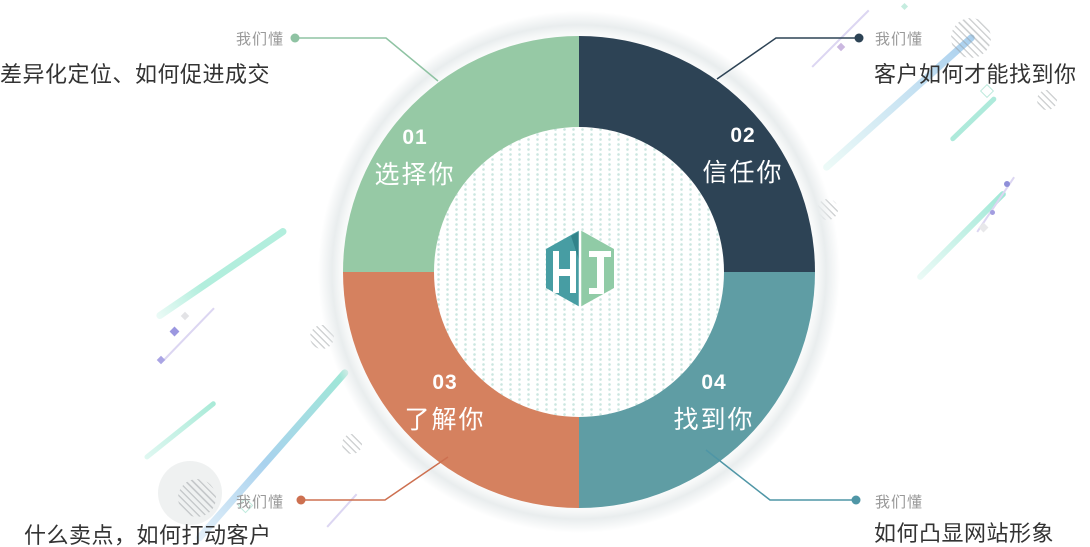 This screenshot has width=1090, height=547. I want to click on segment-name: 选择你, so click(415, 175).